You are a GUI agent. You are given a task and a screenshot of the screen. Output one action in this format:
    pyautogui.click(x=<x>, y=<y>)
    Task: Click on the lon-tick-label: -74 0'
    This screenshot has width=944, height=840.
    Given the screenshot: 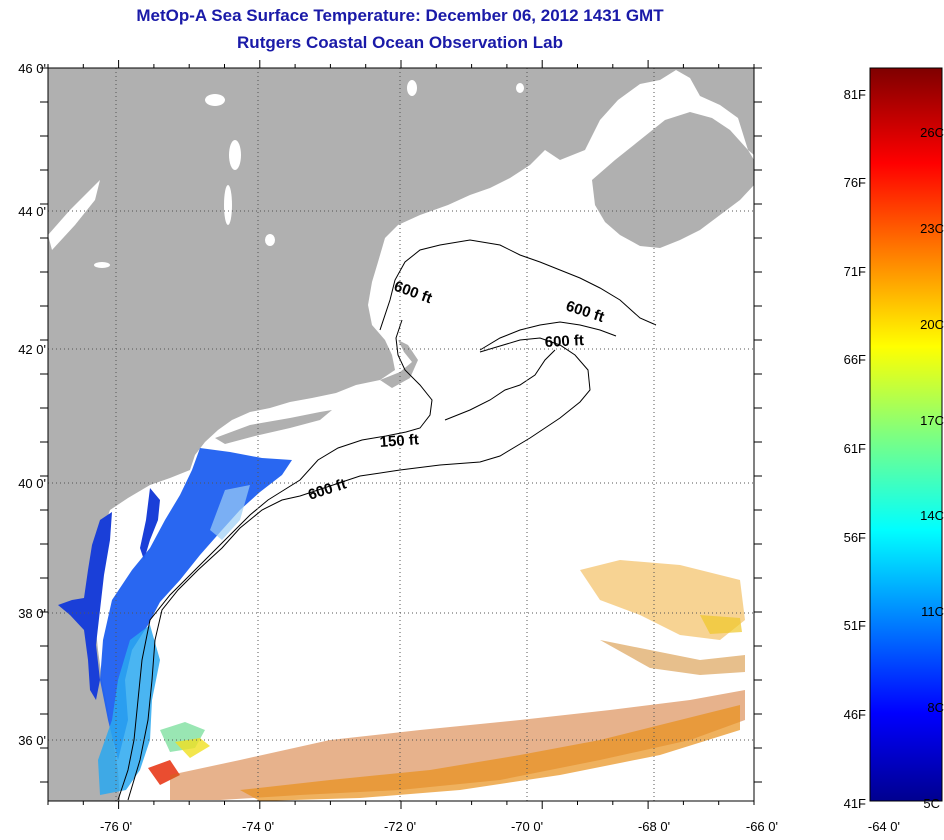 What is the action you would take?
    pyautogui.click(x=258, y=826)
    